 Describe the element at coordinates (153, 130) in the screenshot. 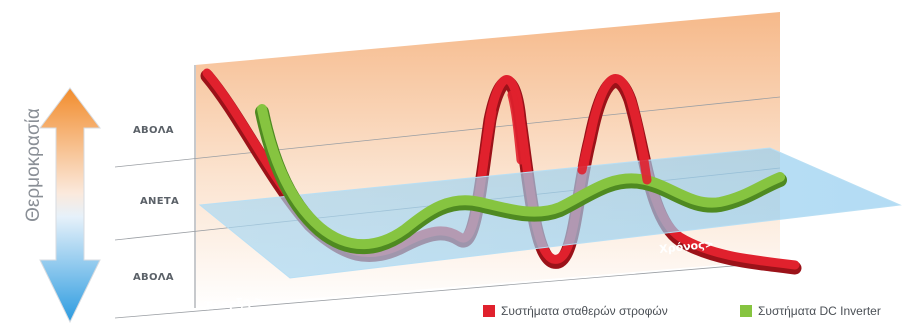

I see `level-label-top: ΑΒΟΛΑ` at that location.